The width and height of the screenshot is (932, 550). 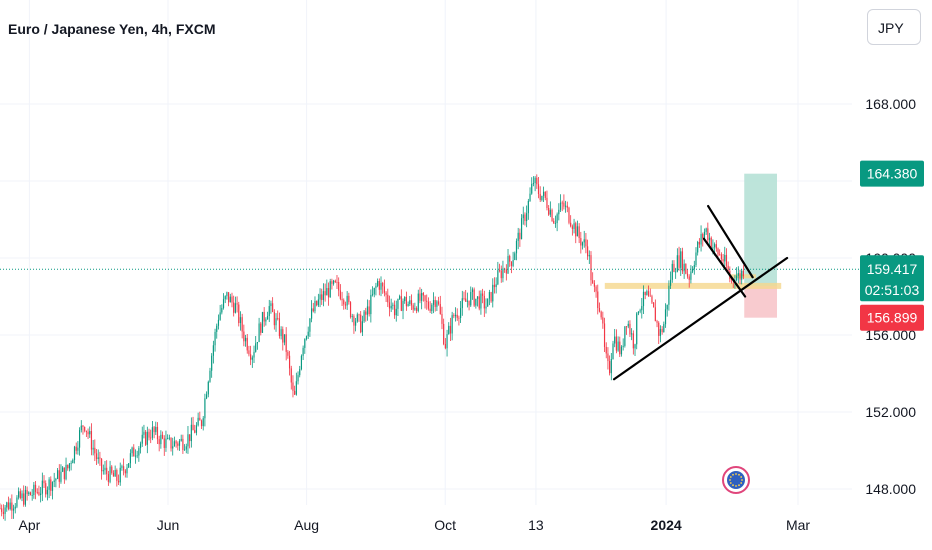 What do you see at coordinates (760, 301) in the screenshot?
I see `stop-zone` at bounding box center [760, 301].